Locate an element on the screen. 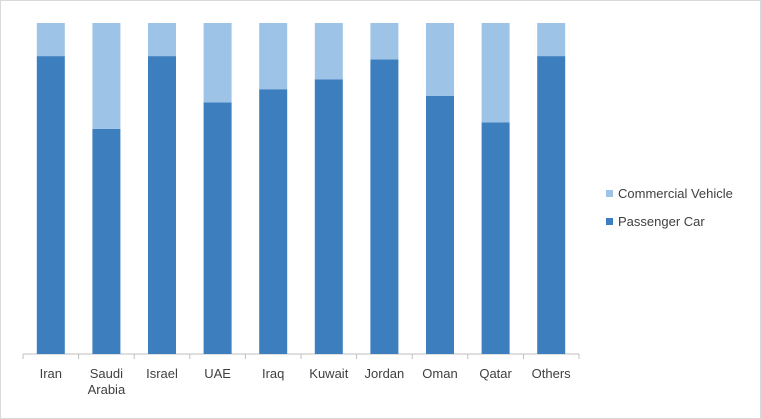  x-tick-label: Iran is located at coordinates (50, 373).